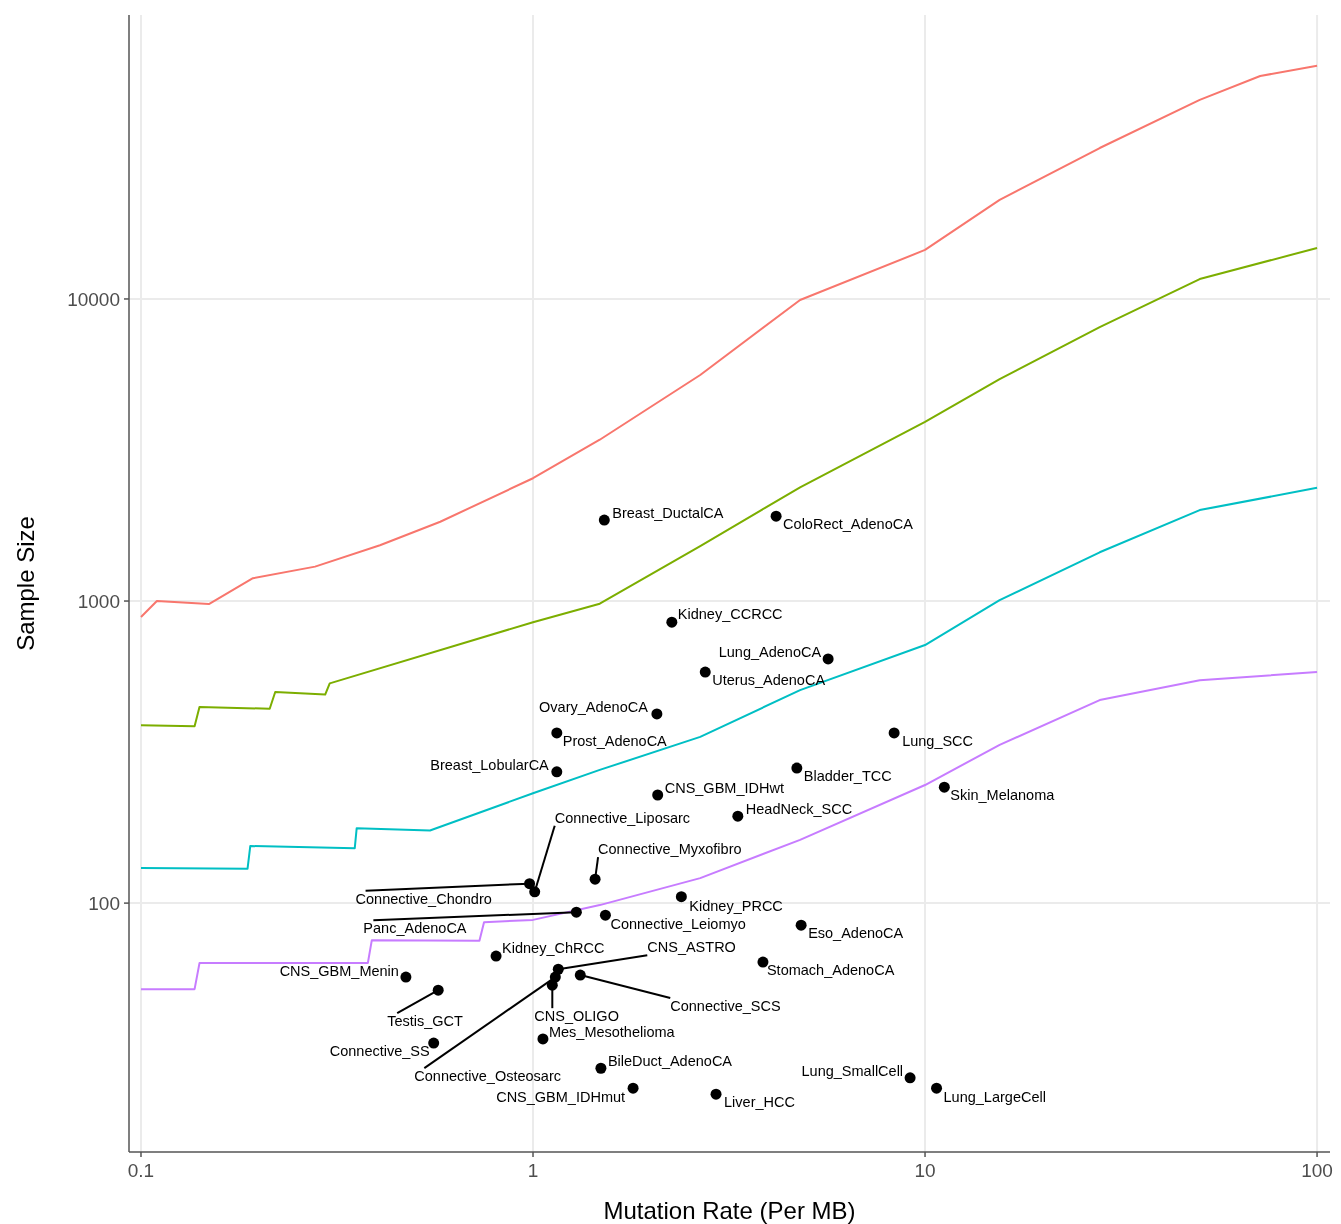  Describe the element at coordinates (98, 601) in the screenshot. I see `y-tick-label: 1000` at that location.